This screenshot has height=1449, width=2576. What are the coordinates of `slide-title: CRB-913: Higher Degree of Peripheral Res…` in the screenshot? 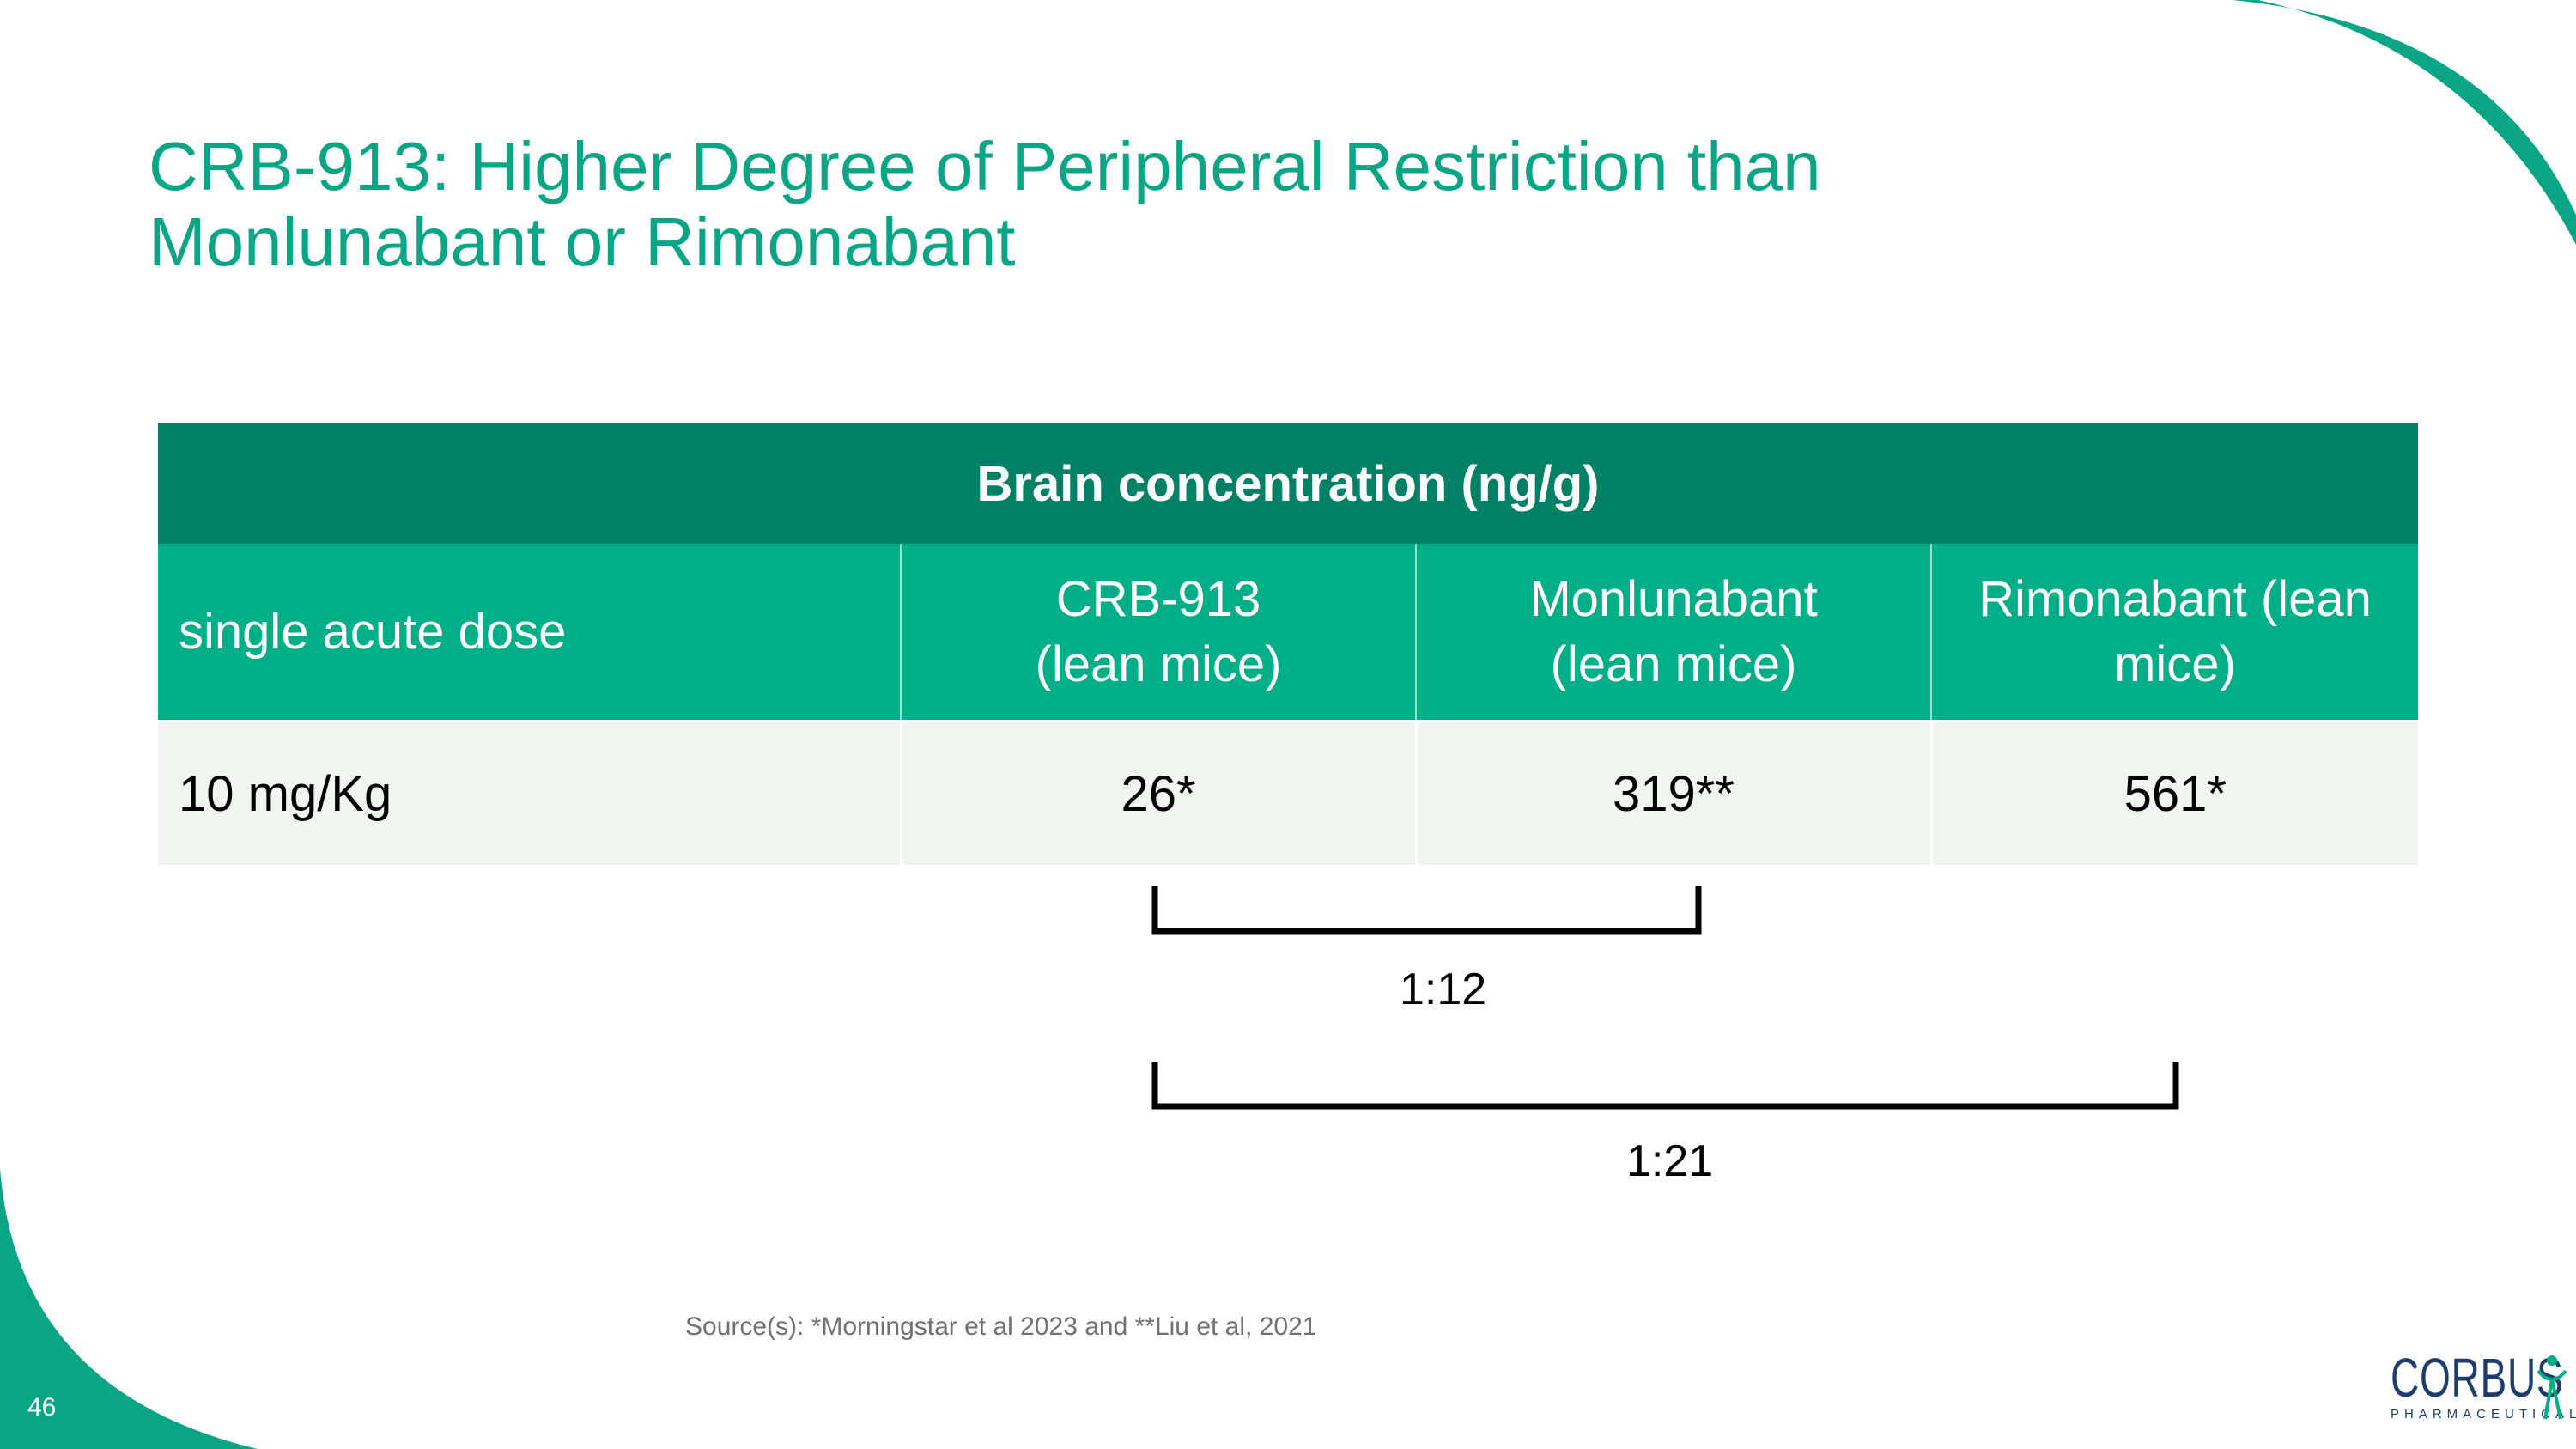 It's located at (1136, 204).